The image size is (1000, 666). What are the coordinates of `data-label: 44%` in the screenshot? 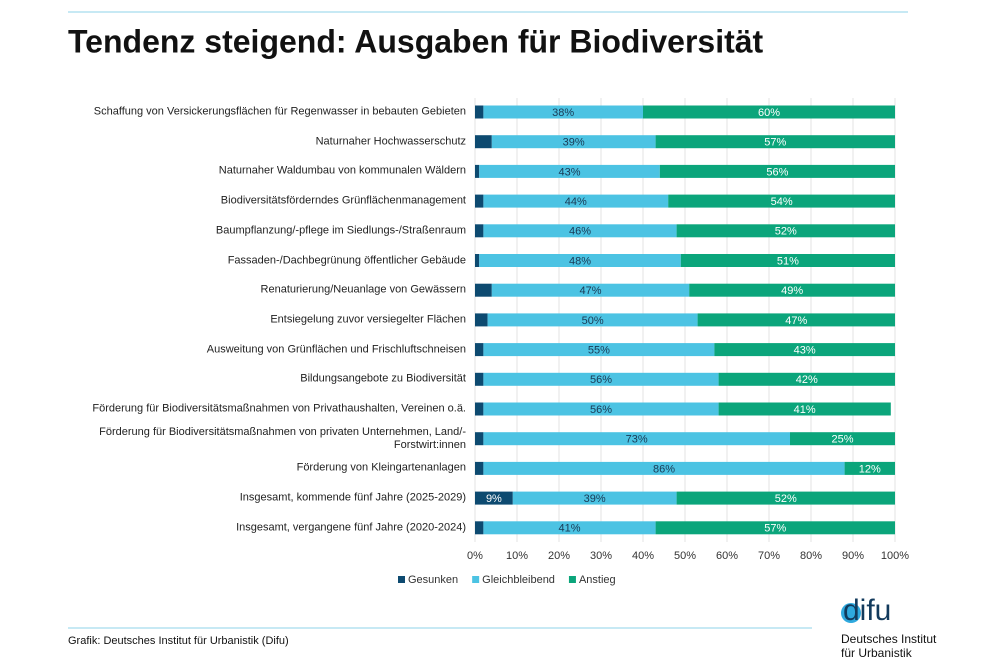 It's located at (576, 202).